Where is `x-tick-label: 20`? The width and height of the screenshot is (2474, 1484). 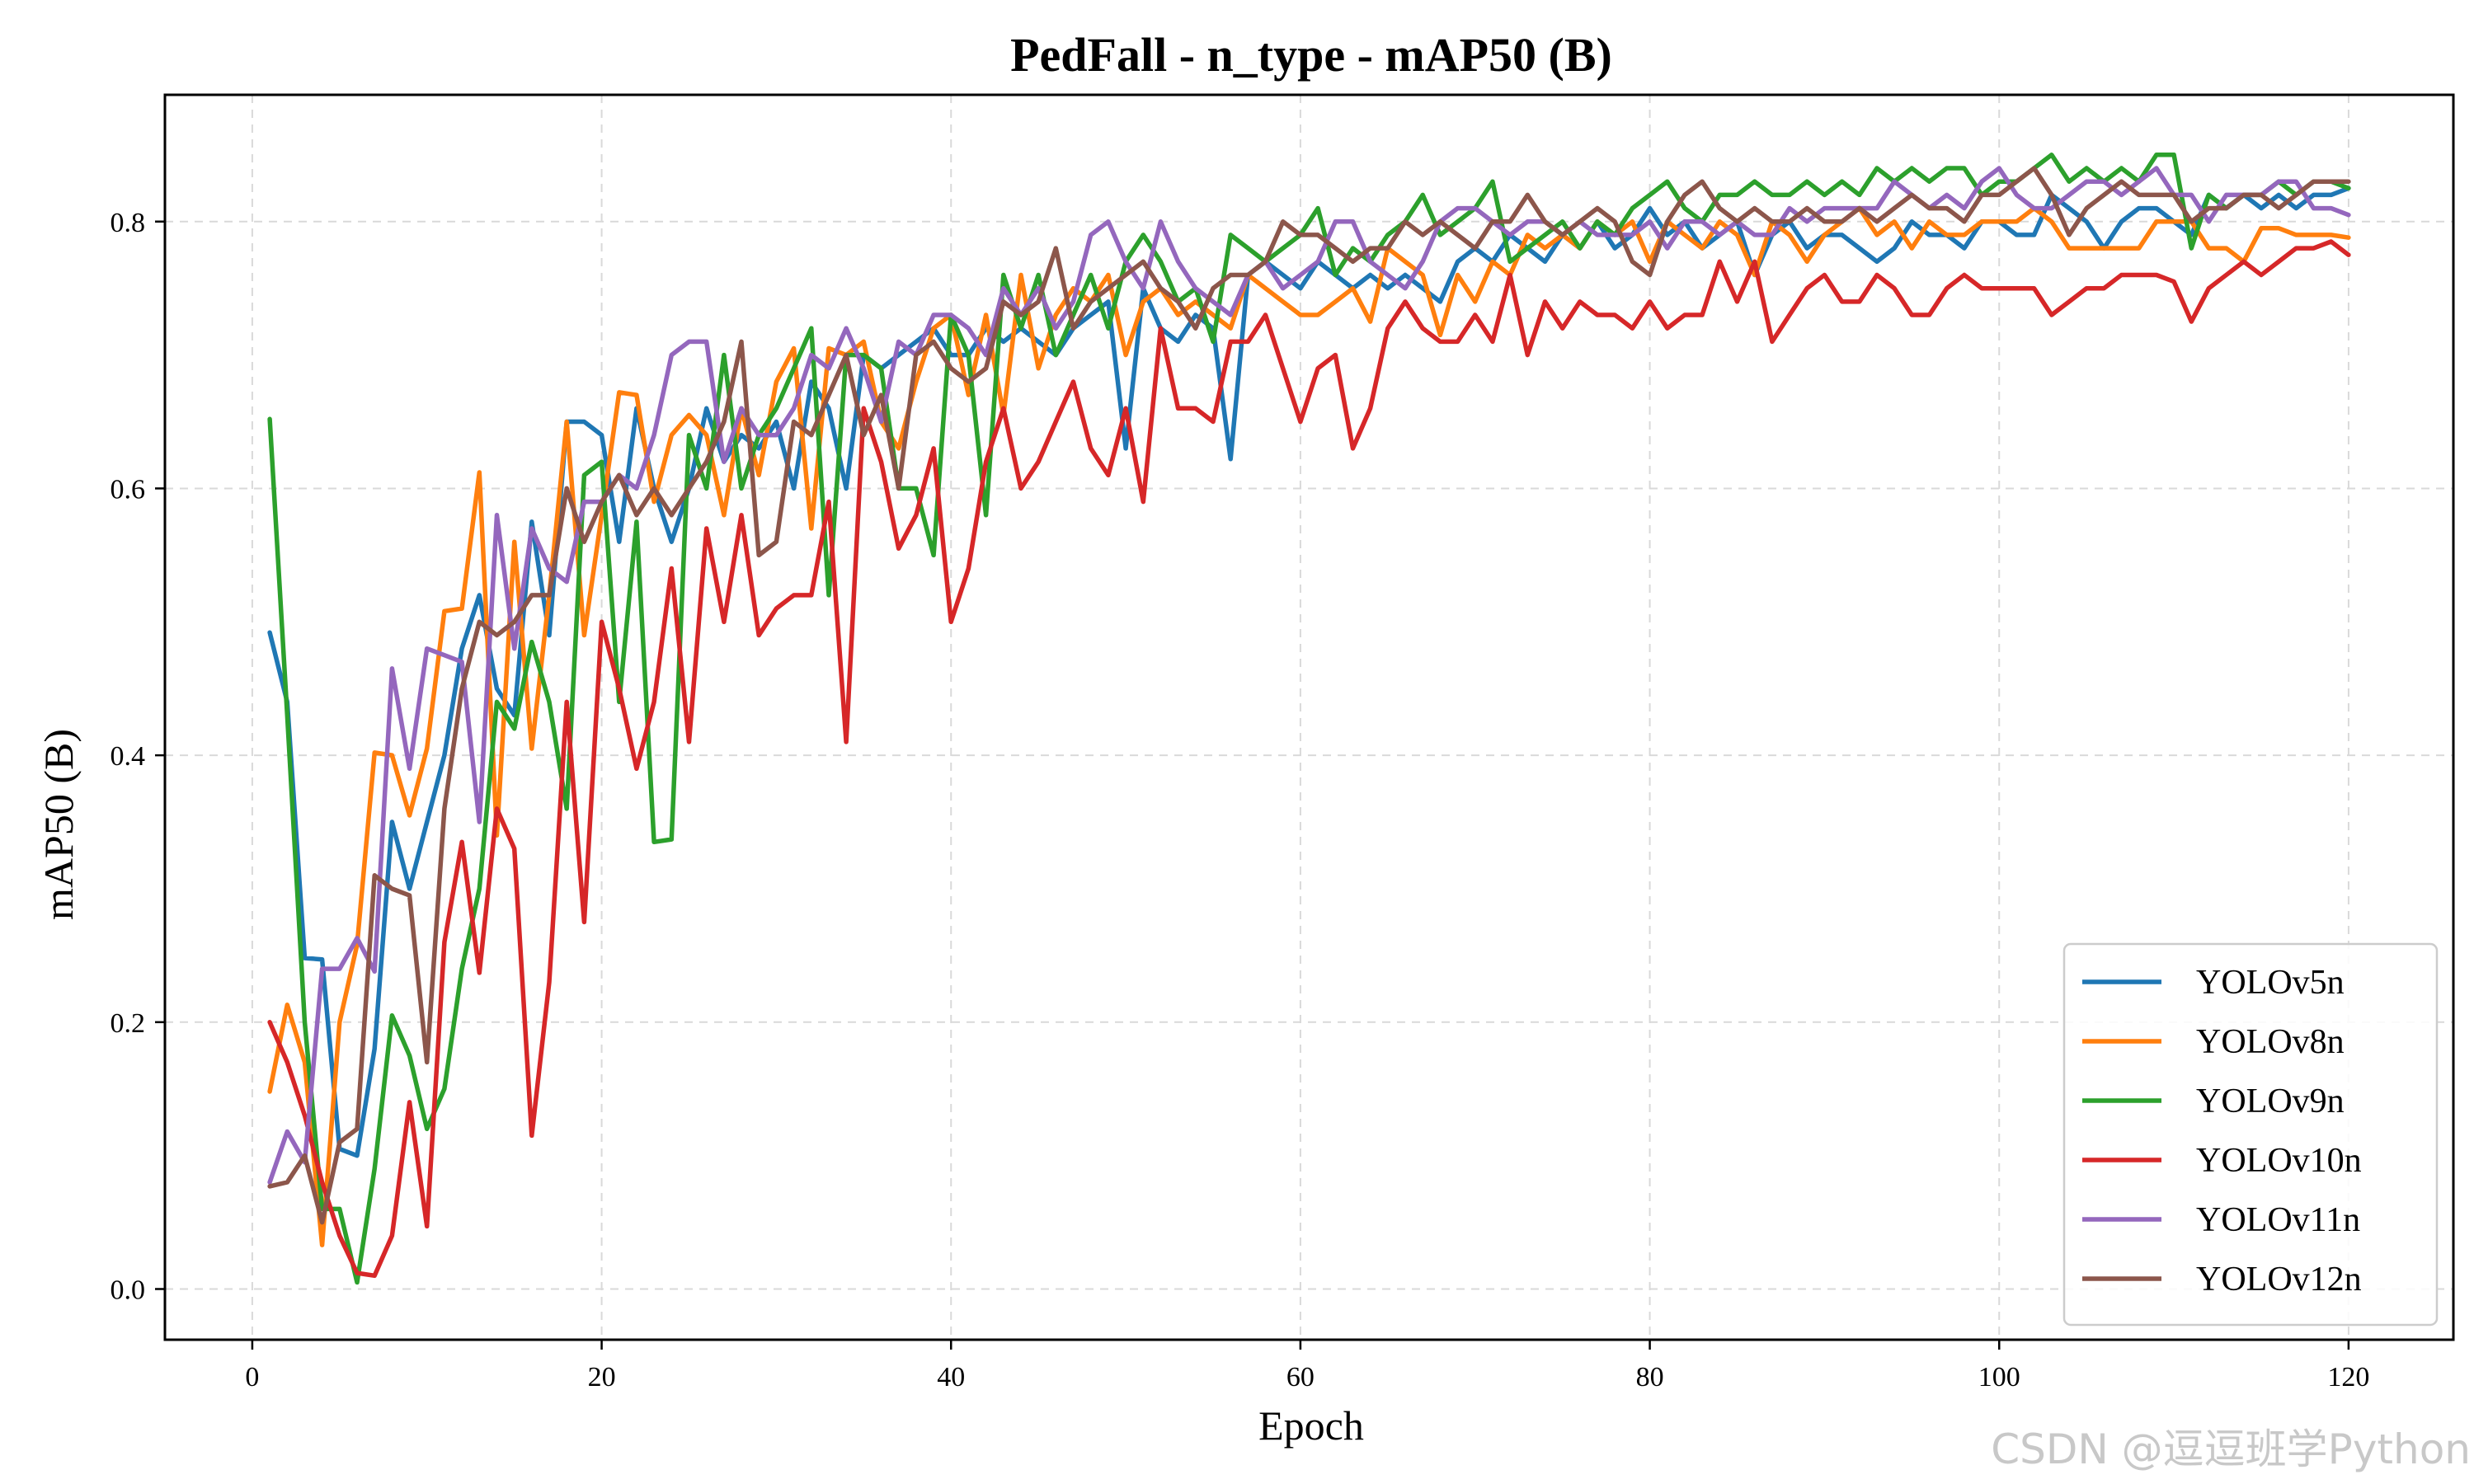
x-tick-label: 20 is located at coordinates (602, 1377).